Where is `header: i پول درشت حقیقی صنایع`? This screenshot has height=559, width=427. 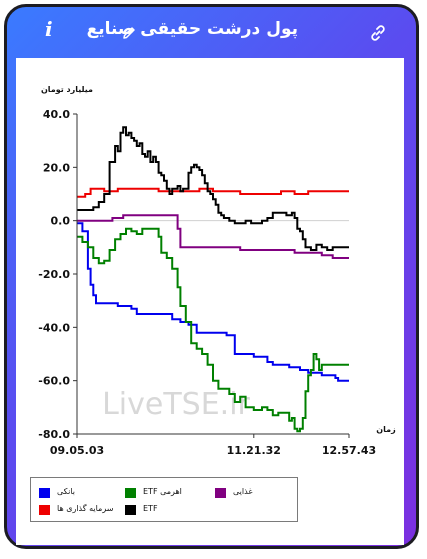 header: i پول درشت حقیقی صنایع is located at coordinates (211, 34).